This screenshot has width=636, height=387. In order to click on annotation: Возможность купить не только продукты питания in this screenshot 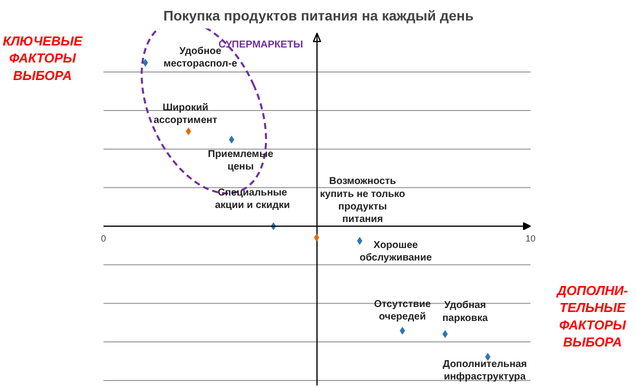, I will do `click(363, 201)`.